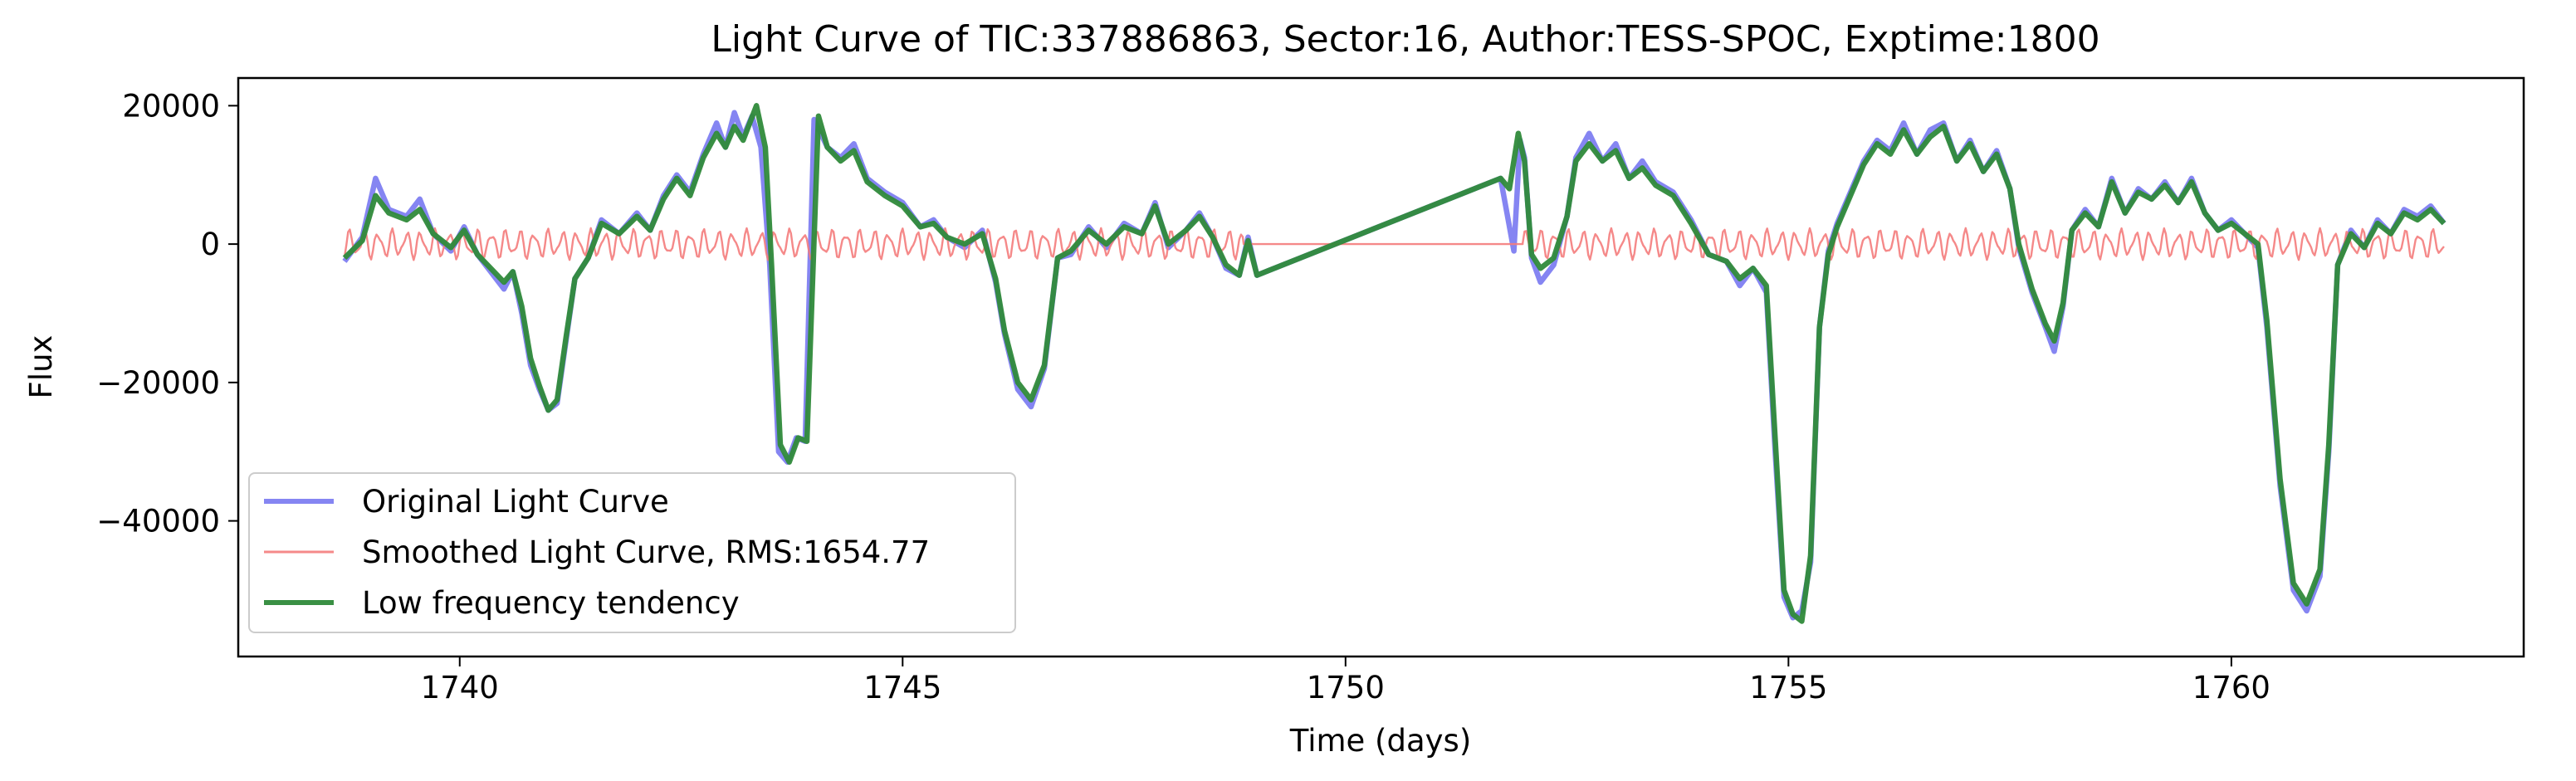 Image resolution: width=2576 pixels, height=781 pixels. Describe the element at coordinates (460, 687) in the screenshot. I see `x-tick-label: 1740` at that location.